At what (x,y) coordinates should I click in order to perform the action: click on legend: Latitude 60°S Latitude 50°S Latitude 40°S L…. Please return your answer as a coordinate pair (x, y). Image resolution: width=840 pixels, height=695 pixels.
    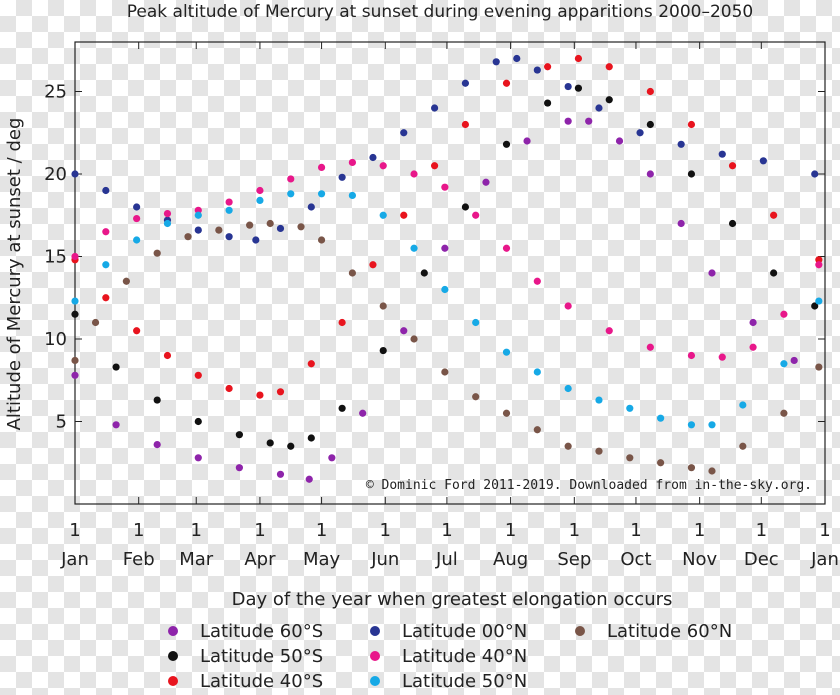
    Looking at the image, I should click on (450, 656).